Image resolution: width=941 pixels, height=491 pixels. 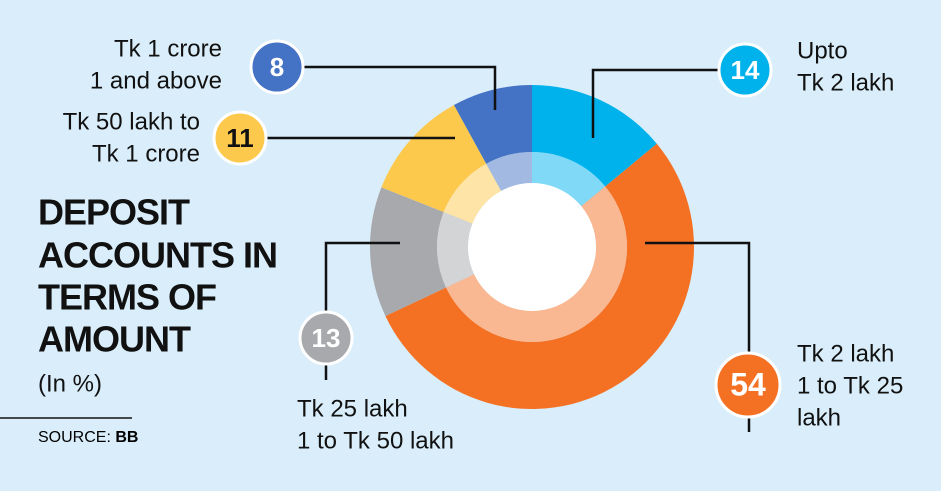 What do you see at coordinates (819, 417) in the screenshot?
I see `category-label: lakh` at bounding box center [819, 417].